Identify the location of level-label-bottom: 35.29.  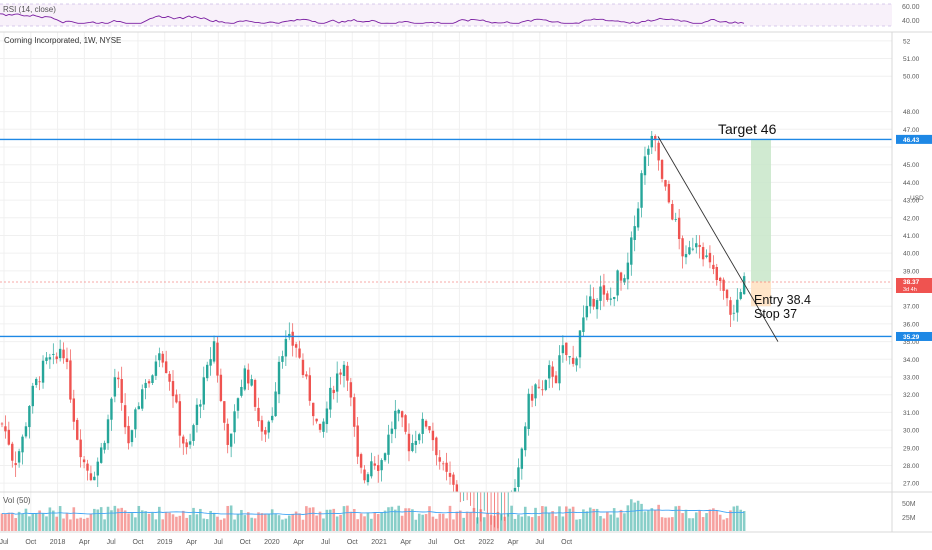
(914, 336).